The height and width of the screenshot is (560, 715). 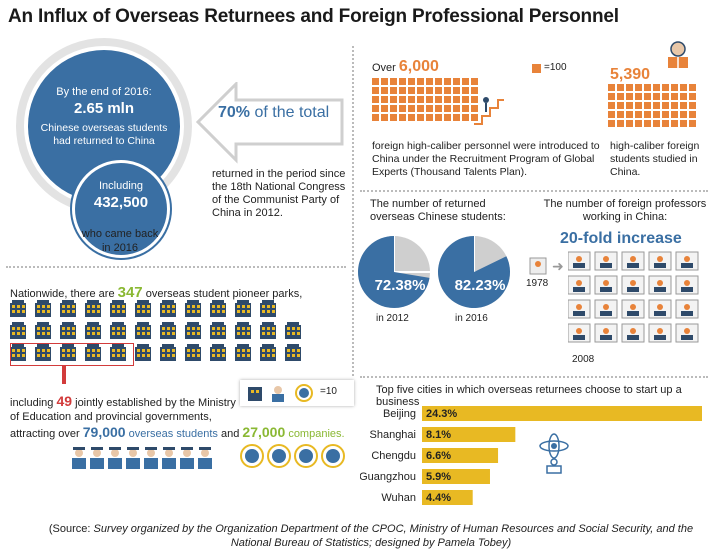 What do you see at coordinates (120, 248) in the screenshot?
I see `came-back-year: in 2016` at bounding box center [120, 248].